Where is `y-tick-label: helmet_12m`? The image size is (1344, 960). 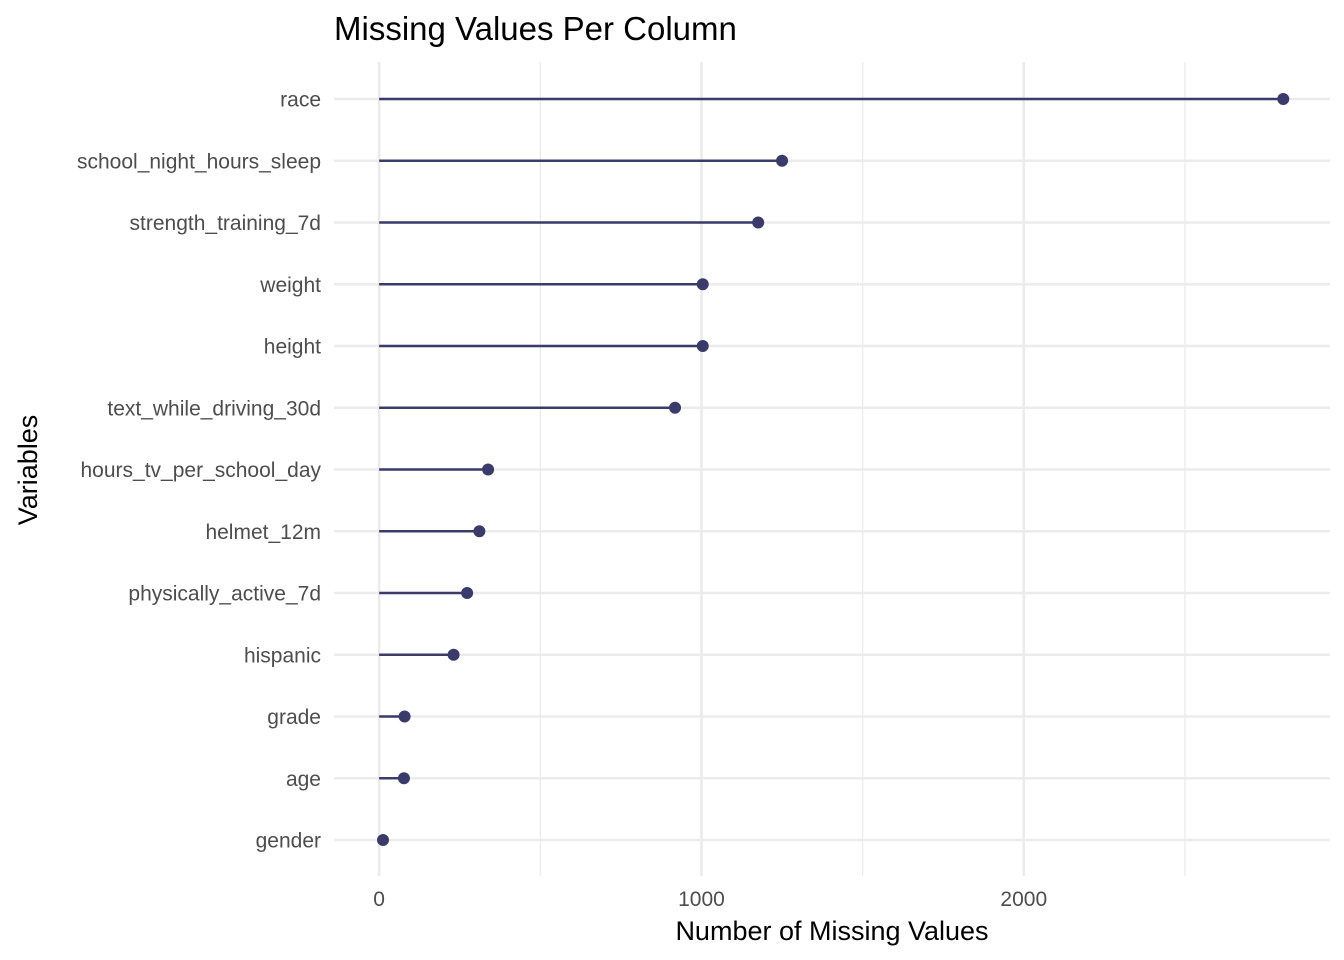
y-tick-label: helmet_12m is located at coordinates (263, 532).